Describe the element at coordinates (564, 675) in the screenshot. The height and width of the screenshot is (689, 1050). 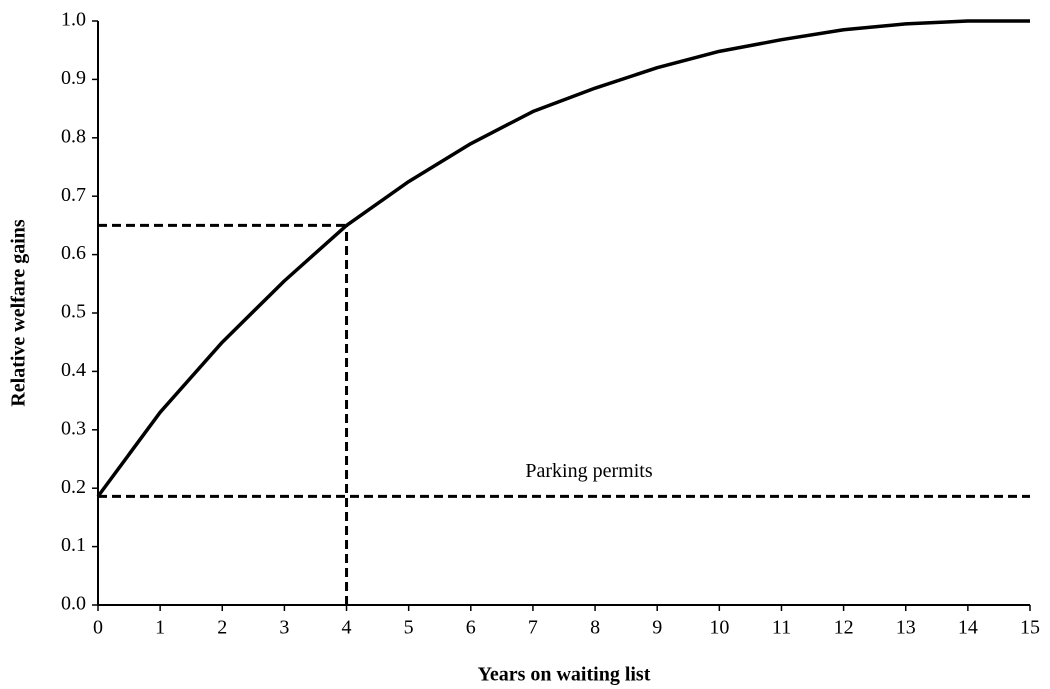
I see `x-axis-title: Years on waiting list` at that location.